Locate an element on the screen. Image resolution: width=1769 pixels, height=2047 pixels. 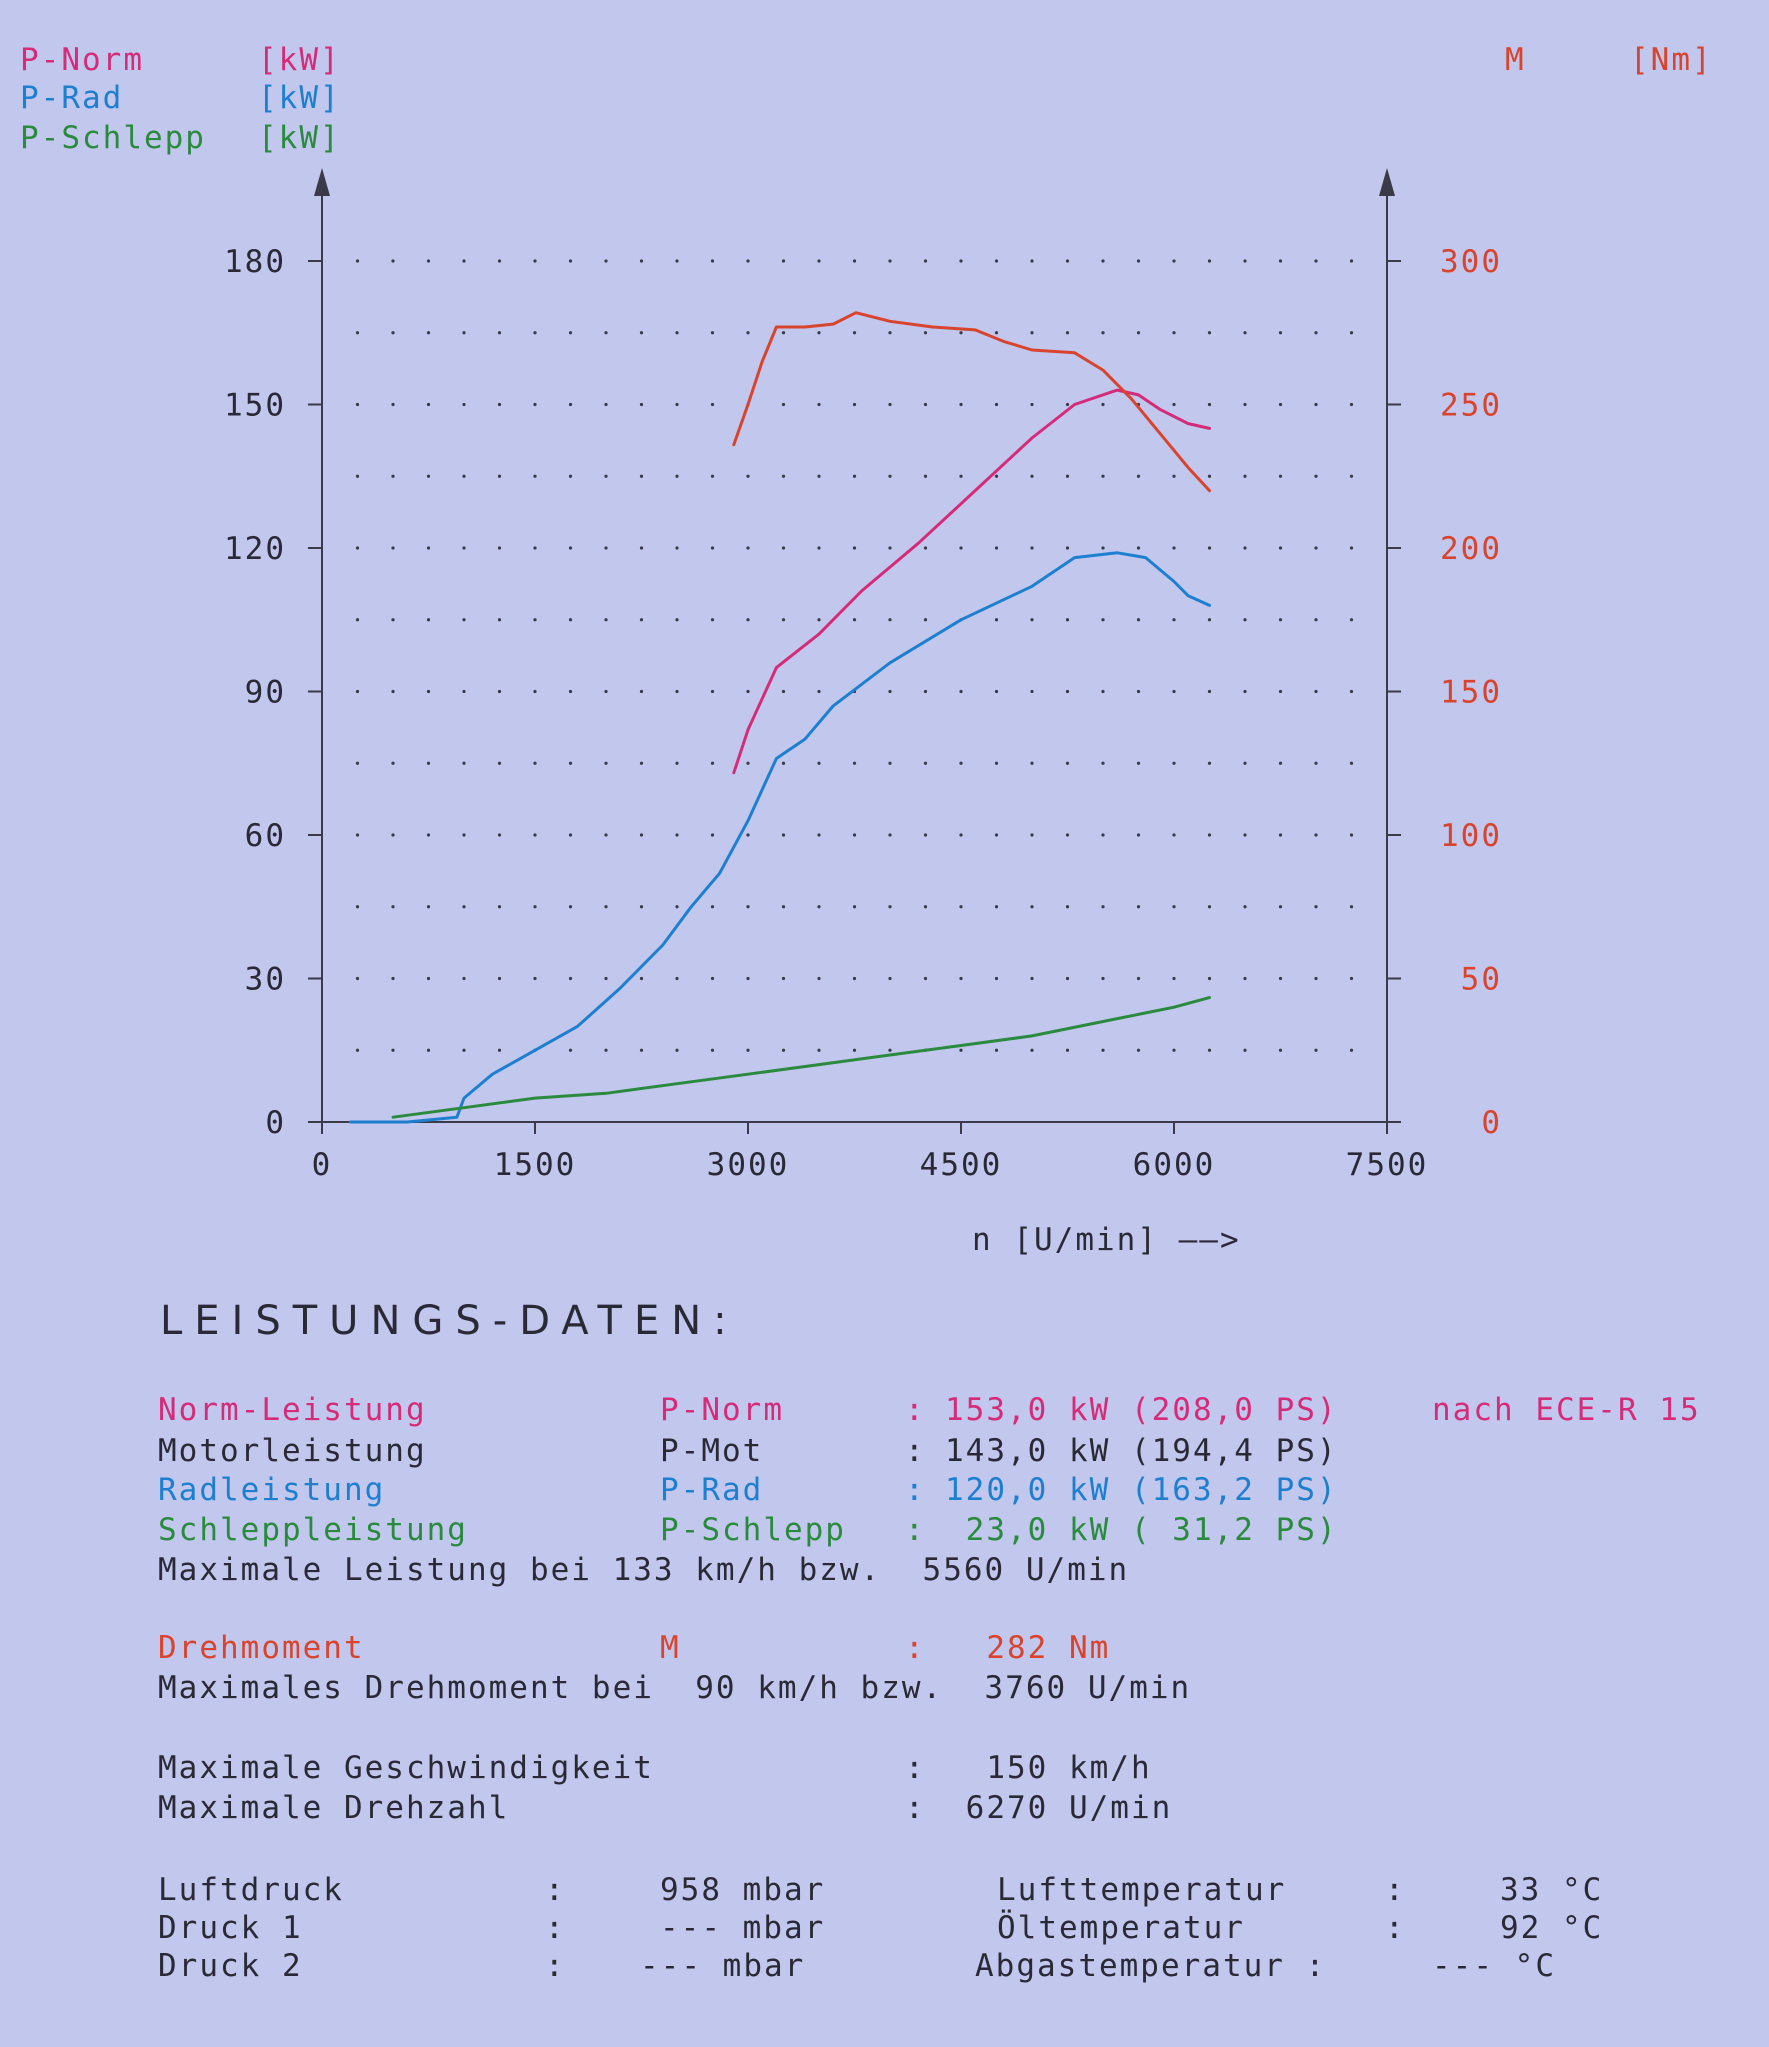
y-right-arrow-icon is located at coordinates (1387, 182).